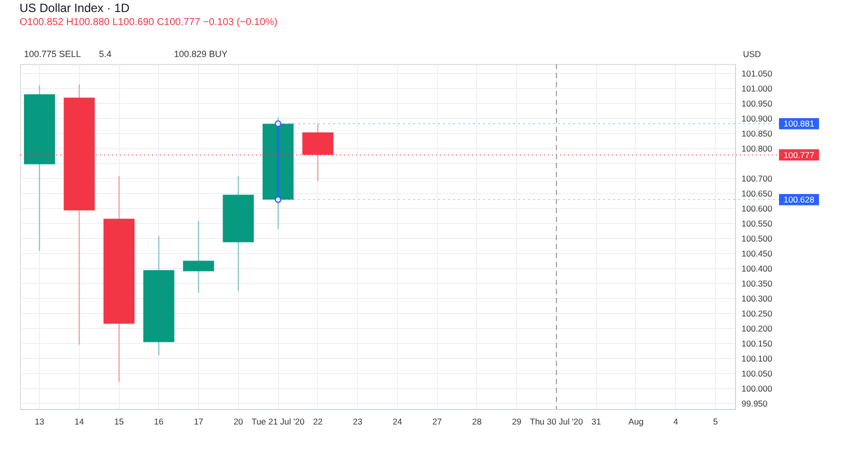 The image size is (850, 450). I want to click on y-tick-label: 100.700, so click(757, 179).